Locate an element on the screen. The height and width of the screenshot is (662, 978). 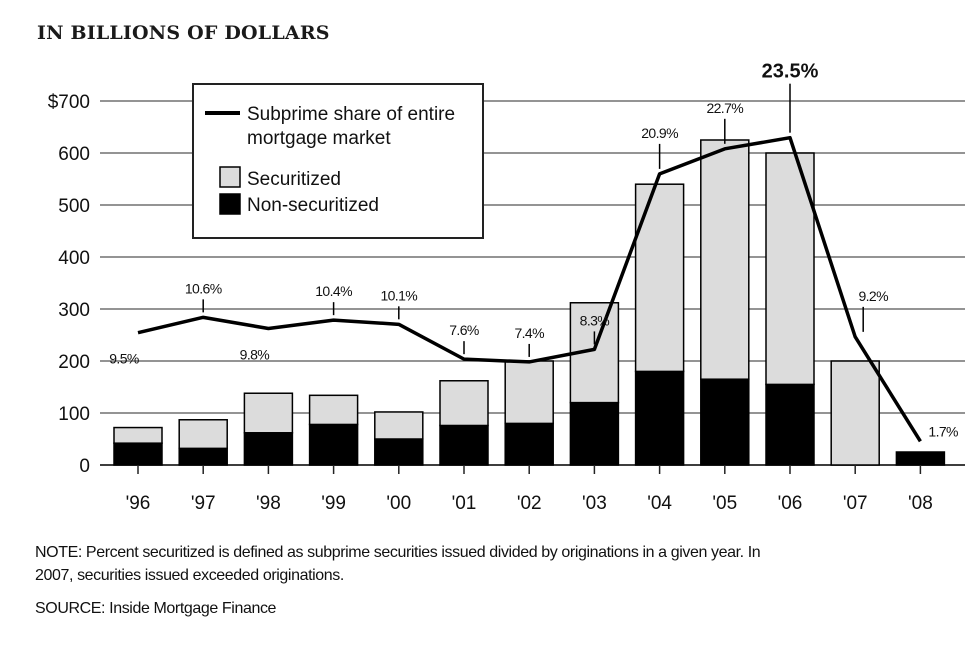
share-point-label: 9.8% is located at coordinates (255, 355).